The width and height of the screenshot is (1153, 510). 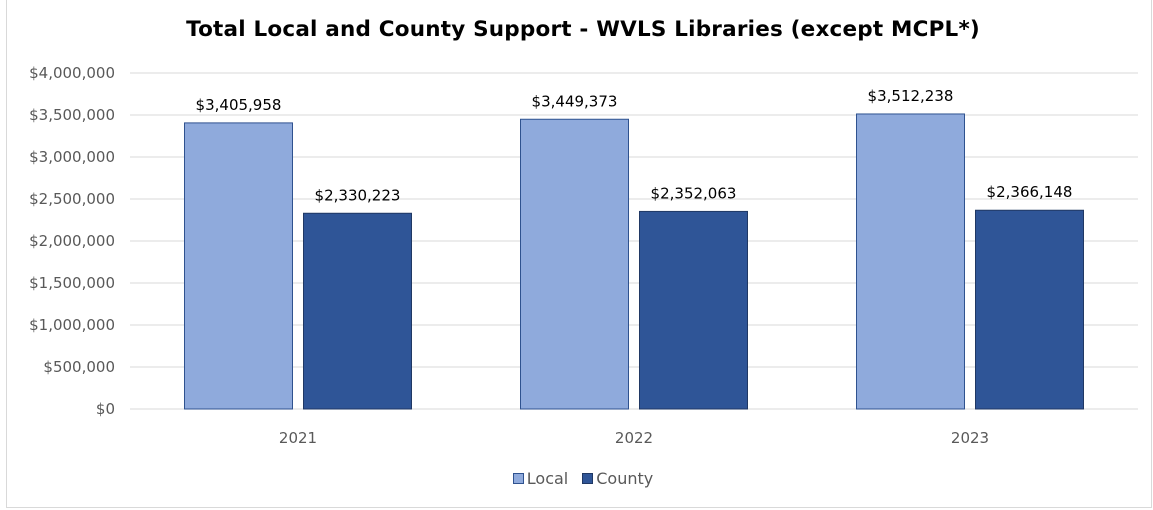 What do you see at coordinates (79, 367) in the screenshot?
I see `y-tick-label: $500,000` at bounding box center [79, 367].